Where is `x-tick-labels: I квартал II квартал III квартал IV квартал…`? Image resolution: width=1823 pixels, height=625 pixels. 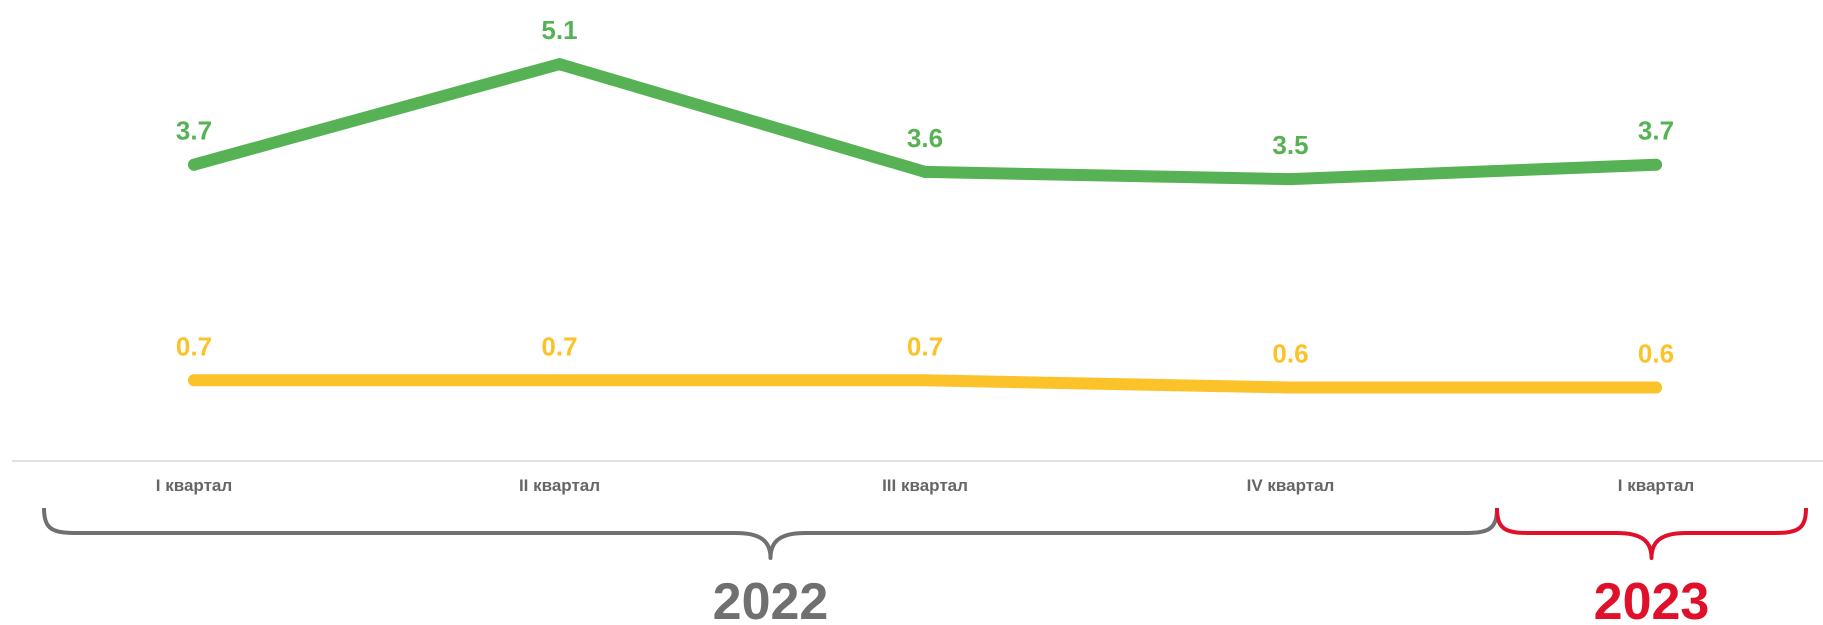 x-tick-labels: I квартал II квартал III квартал IV квартал… is located at coordinates (925, 485).